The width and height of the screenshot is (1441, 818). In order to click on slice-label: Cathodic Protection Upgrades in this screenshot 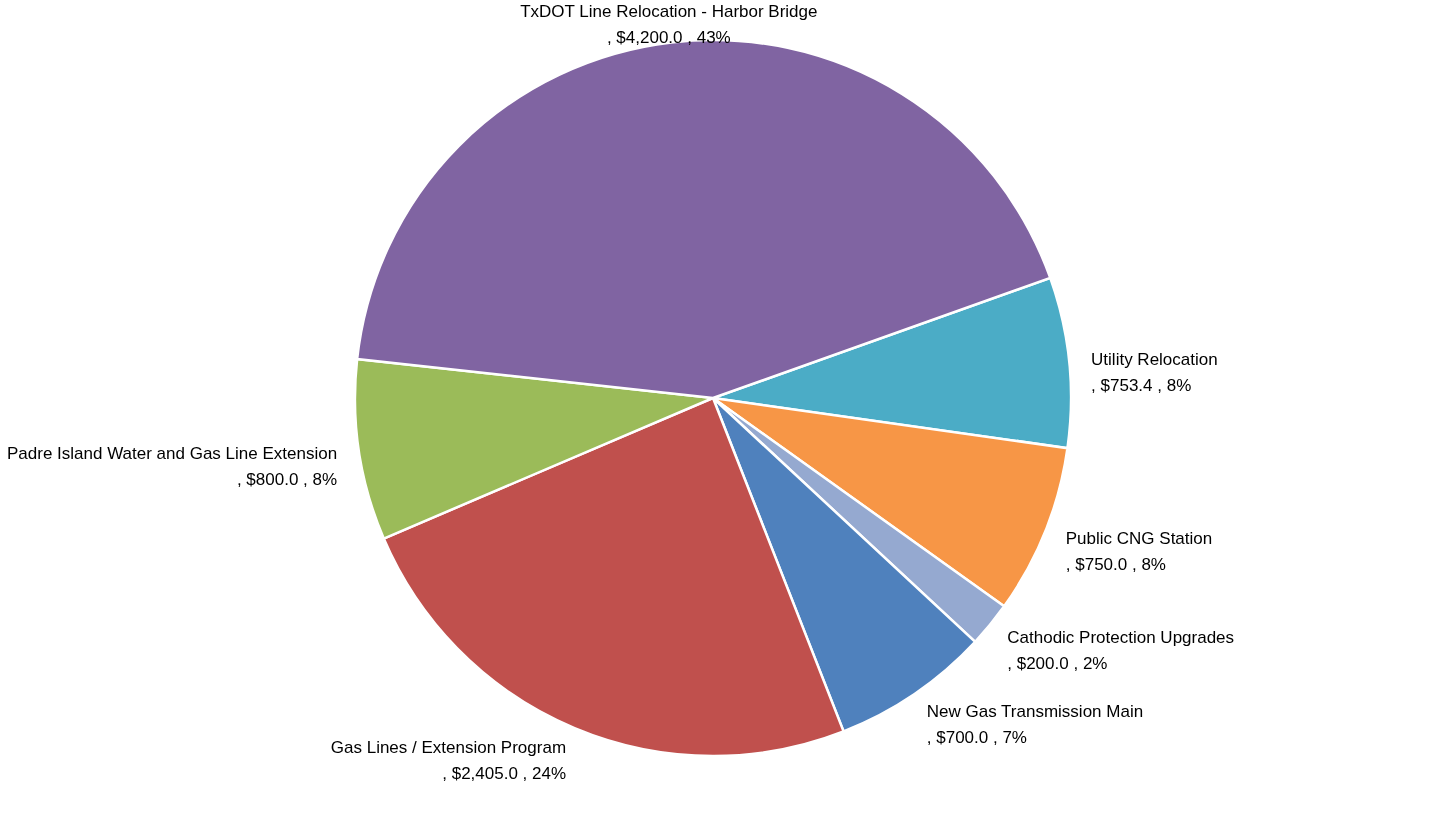, I will do `click(1121, 638)`.